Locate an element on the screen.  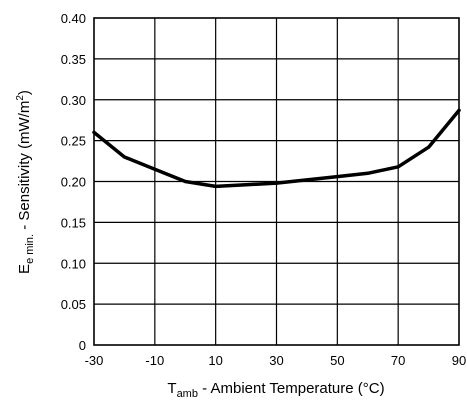
y-tick-label: 0.30 is located at coordinates (73, 100).